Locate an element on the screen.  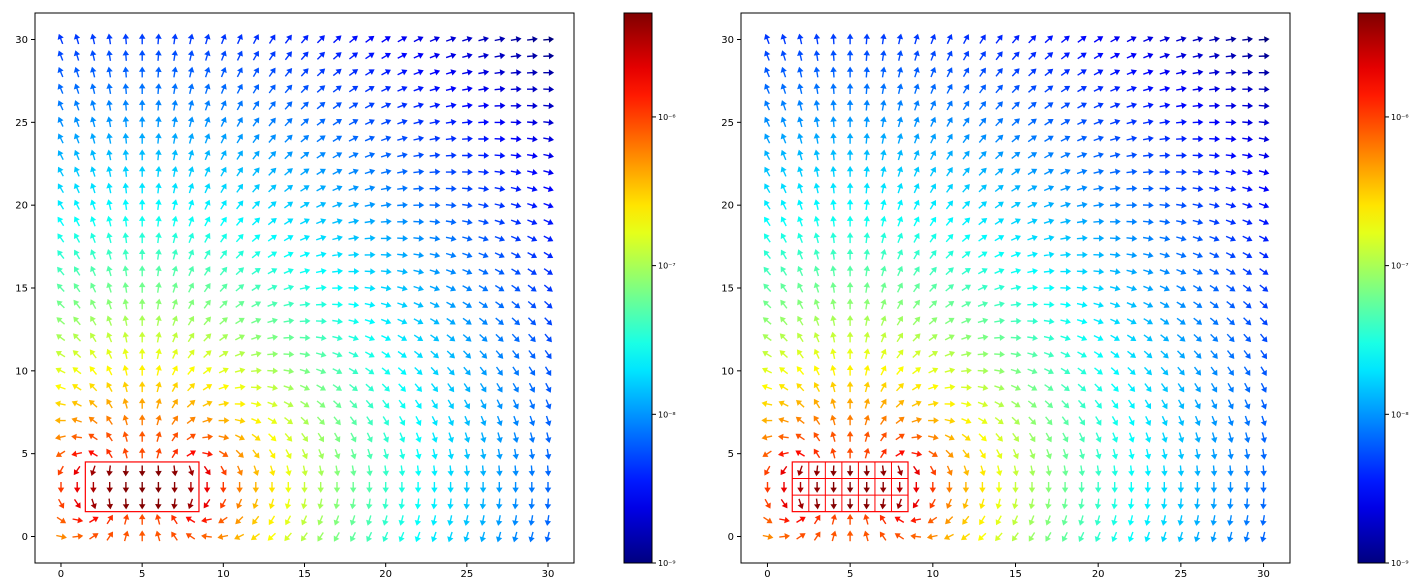
colorbar-gradient is located at coordinates (1371, 288).